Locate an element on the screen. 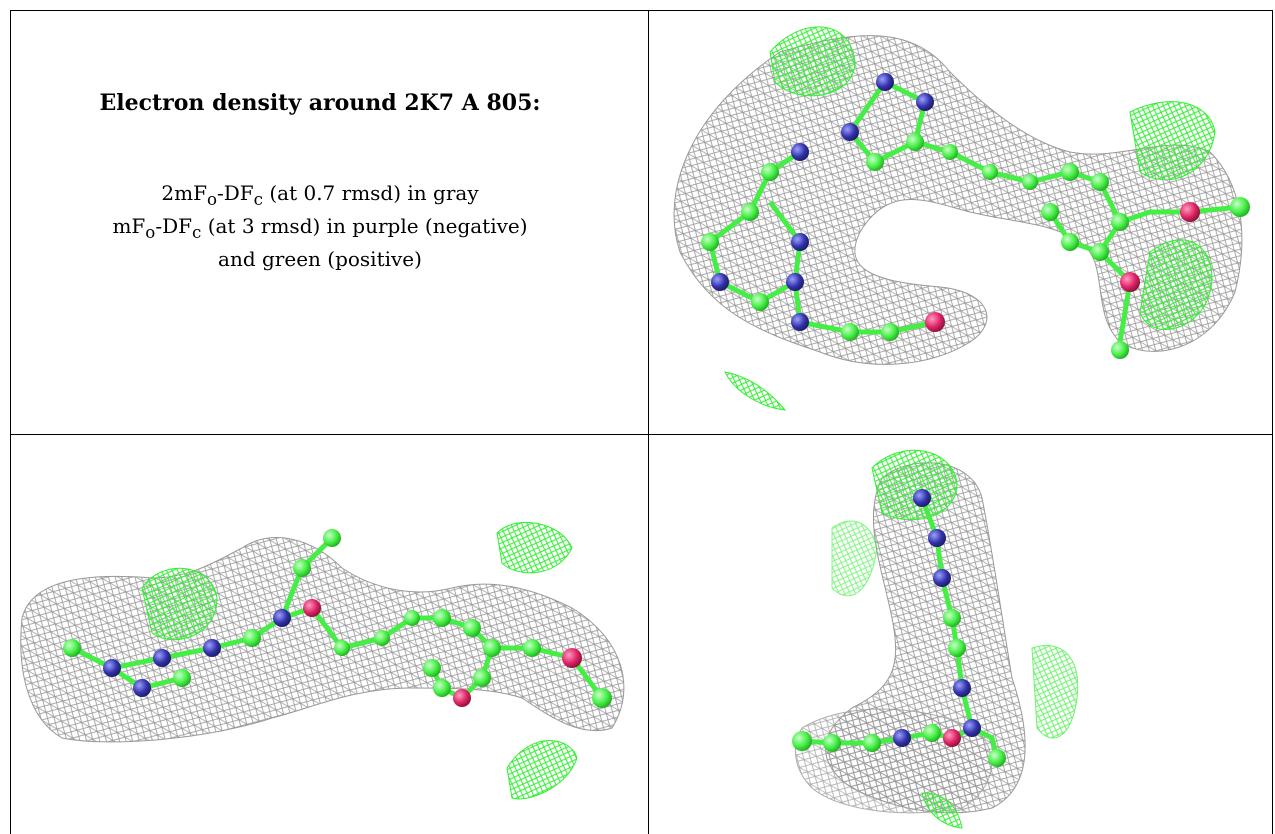  table-divider-center is located at coordinates (648, 422).